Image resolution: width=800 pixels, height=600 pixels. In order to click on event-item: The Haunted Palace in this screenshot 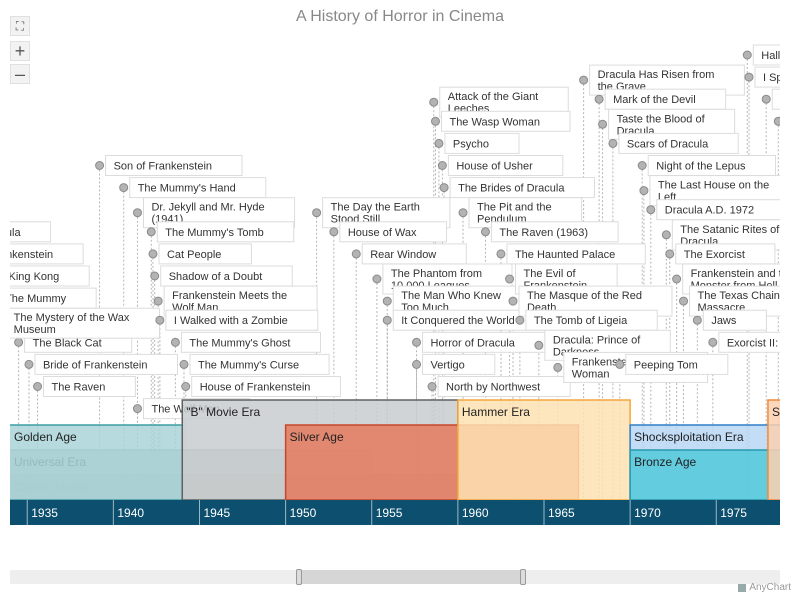, I will do `click(571, 254)`.